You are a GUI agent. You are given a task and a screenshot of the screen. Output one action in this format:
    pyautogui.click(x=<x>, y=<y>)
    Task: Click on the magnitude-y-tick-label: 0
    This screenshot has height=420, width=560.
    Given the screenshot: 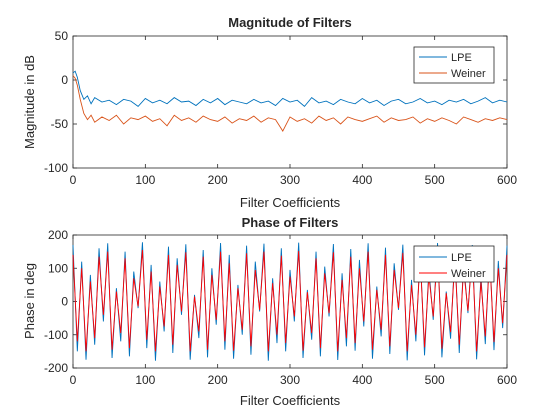 What is the action you would take?
    pyautogui.click(x=64, y=80)
    